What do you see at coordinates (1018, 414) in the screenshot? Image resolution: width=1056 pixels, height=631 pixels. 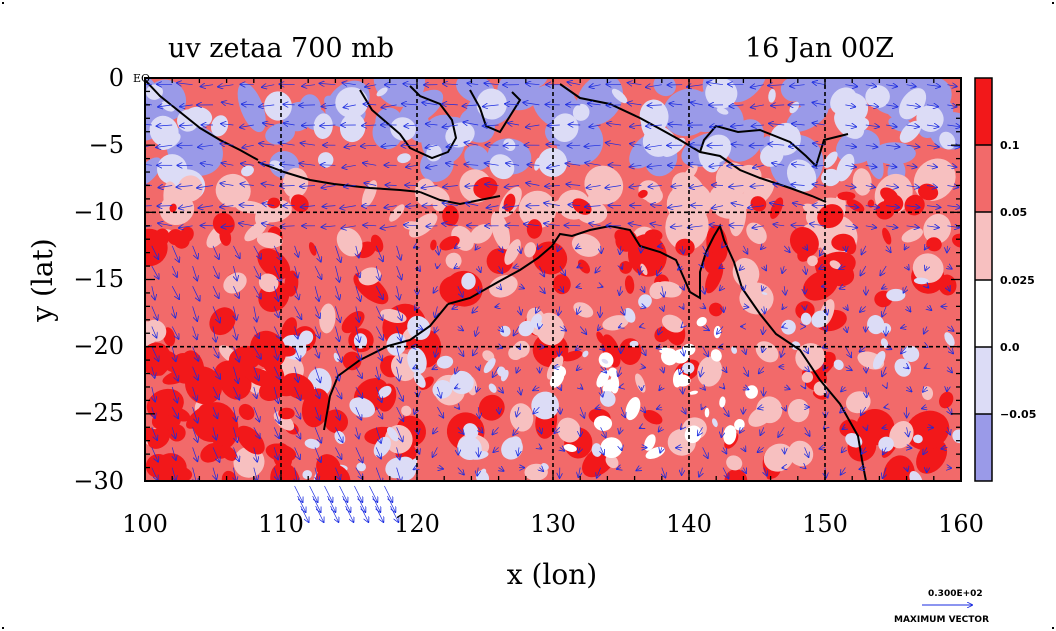 I see `colorbar-label: −0.05` at bounding box center [1018, 414].